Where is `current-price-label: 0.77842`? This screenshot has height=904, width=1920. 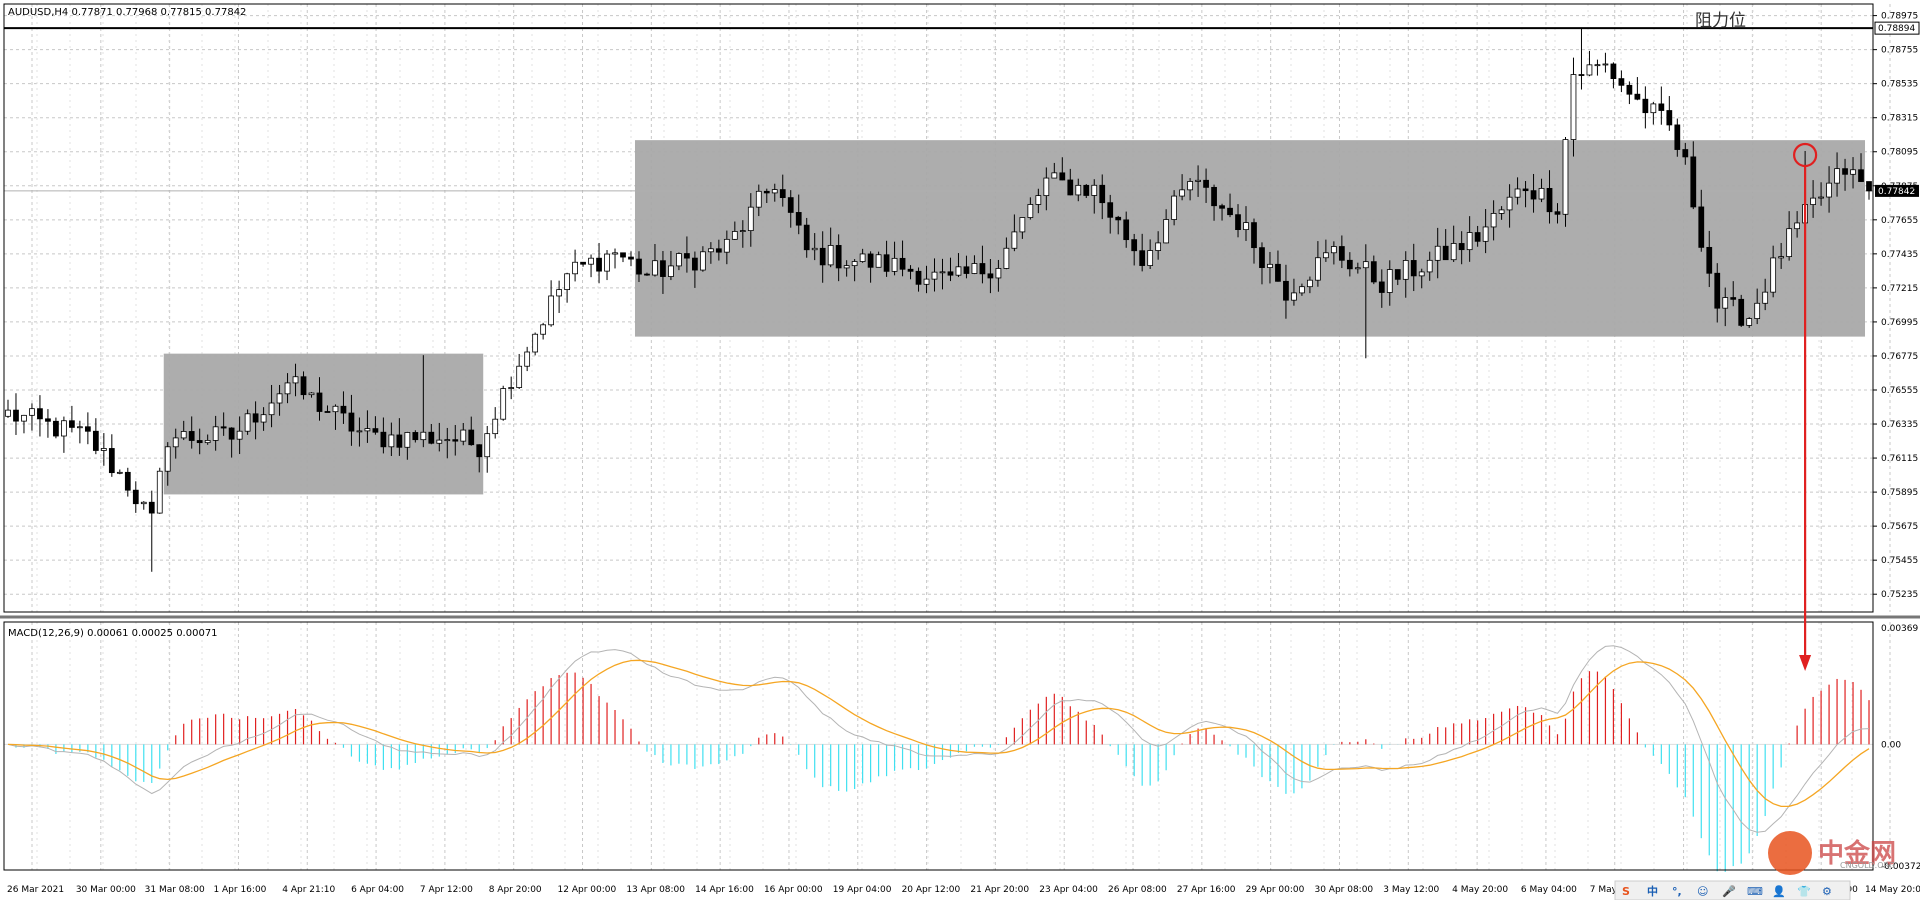 current-price-label: 0.77842 is located at coordinates (1896, 192).